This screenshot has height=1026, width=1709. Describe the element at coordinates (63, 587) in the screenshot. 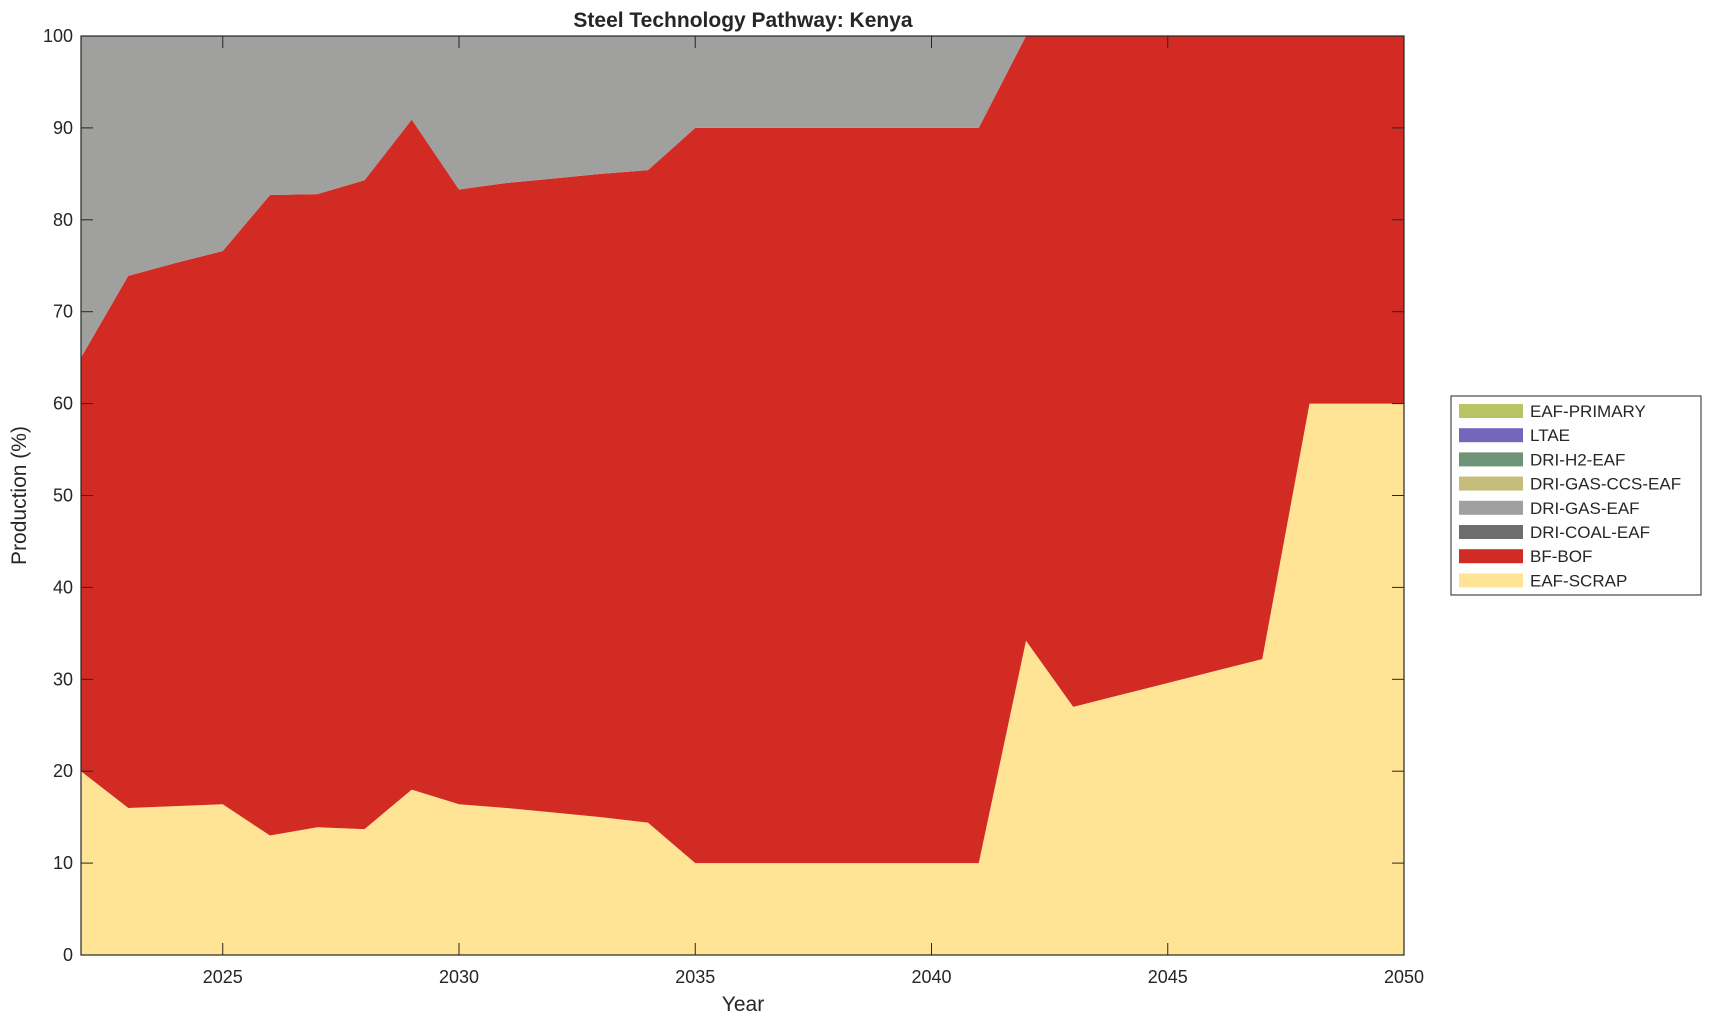

I see `y-tick-label: 40` at that location.